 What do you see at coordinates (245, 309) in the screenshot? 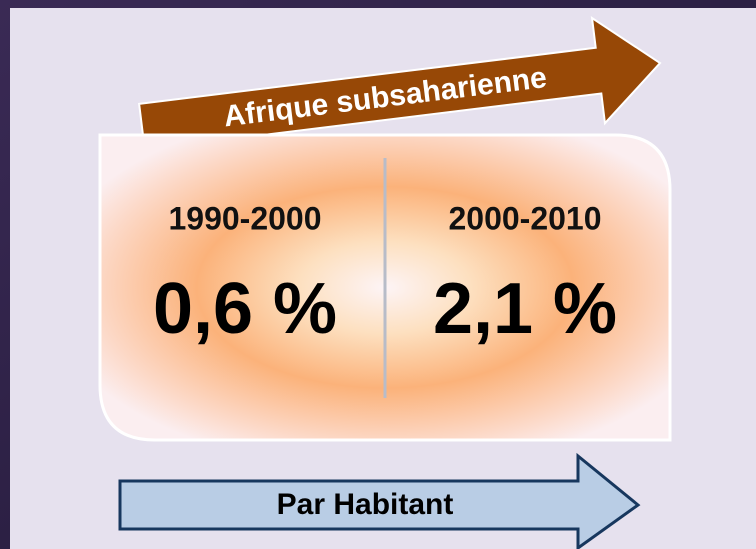
I see `period-value: 0,6 %` at bounding box center [245, 309].